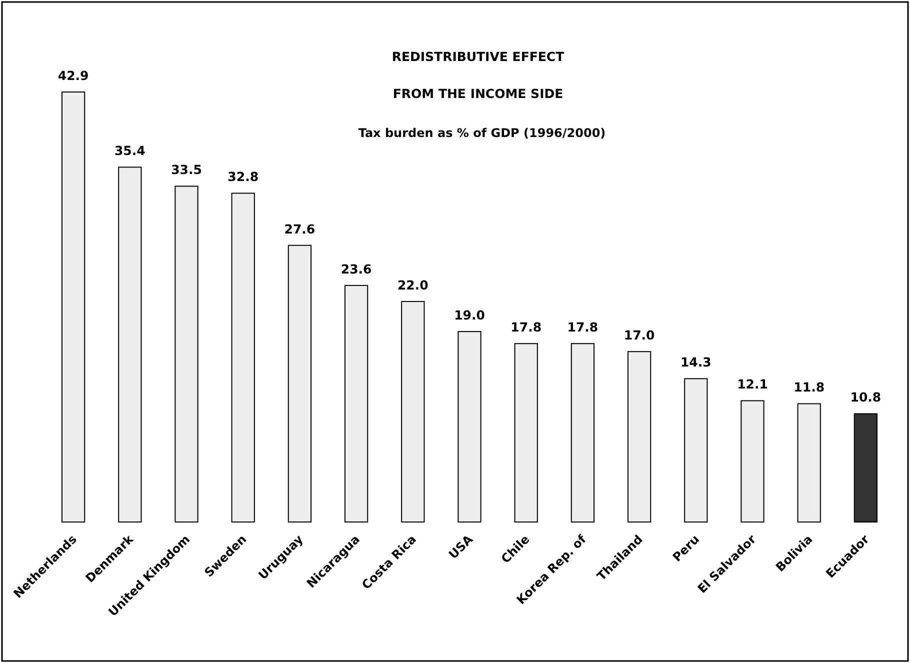 Image resolution: width=910 pixels, height=663 pixels. What do you see at coordinates (696, 362) in the screenshot?
I see `data-label: 14.3` at bounding box center [696, 362].